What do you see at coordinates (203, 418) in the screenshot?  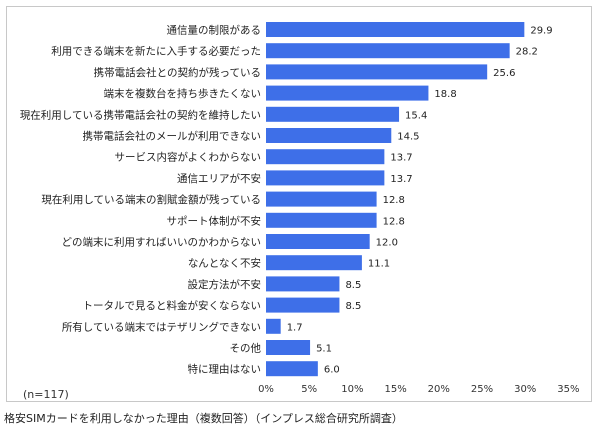 I see `figure-caption: 格安SIMカードを利用しなかった理由（複数回答）（インプレス総合研究所調査）` at bounding box center [203, 418].